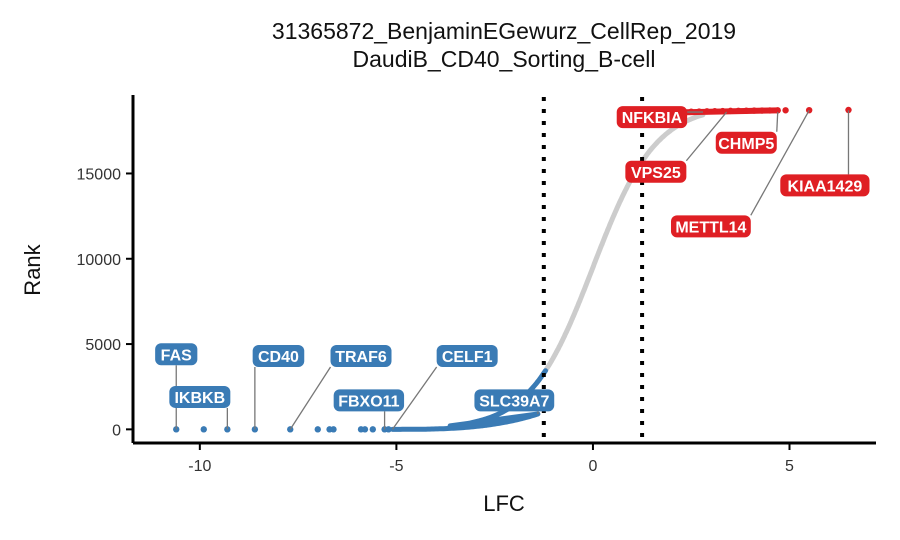 The height and width of the screenshot is (540, 900). I want to click on annotation-celf1: CELF1, so click(444, 387).